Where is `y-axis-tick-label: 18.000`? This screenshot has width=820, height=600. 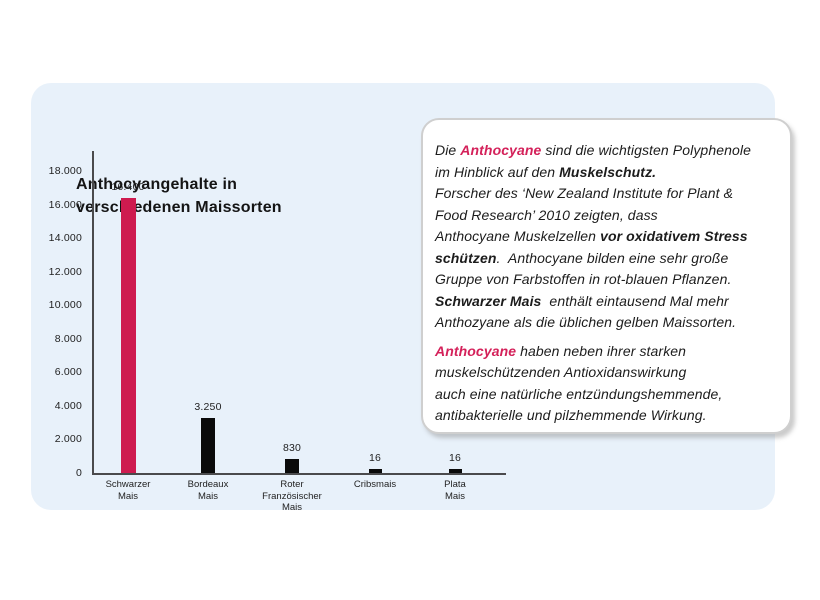 y-axis-tick-label: 18.000 is located at coordinates (65, 171).